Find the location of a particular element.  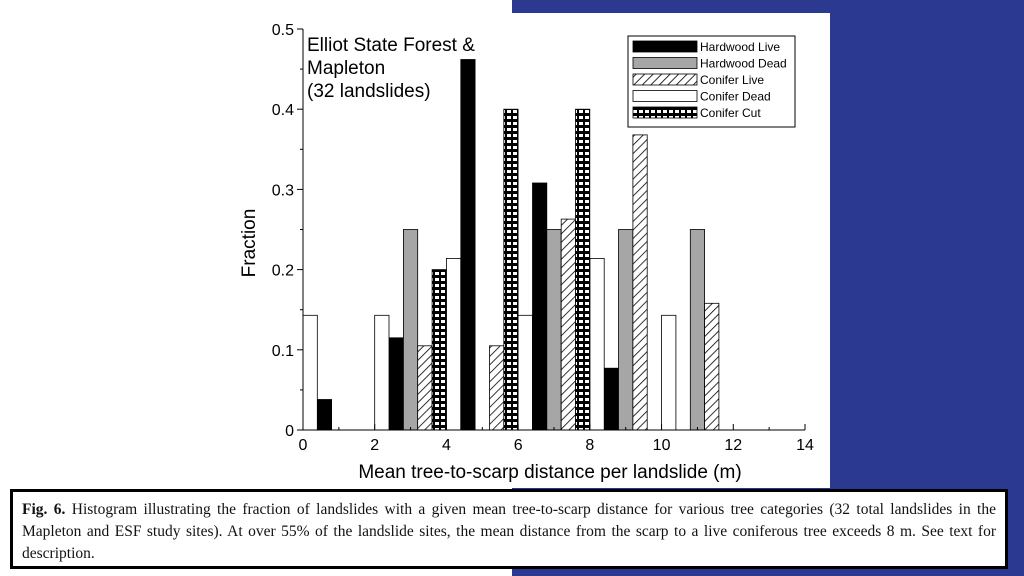

y-tick-label: 0.2 is located at coordinates (283, 271).